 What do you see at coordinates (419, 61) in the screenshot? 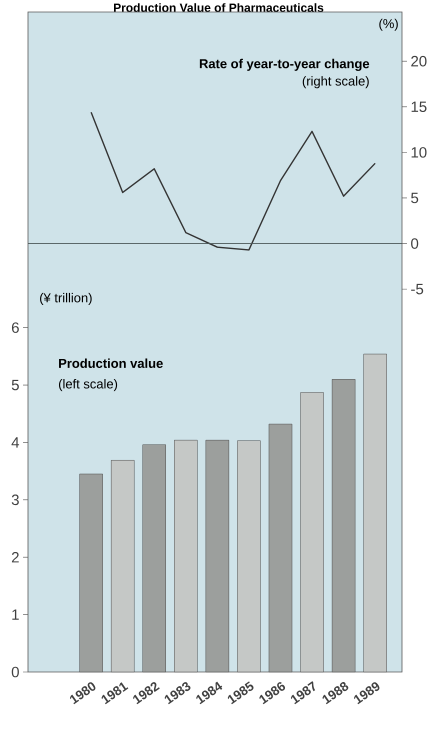
I see `y2-tick-label: 20` at bounding box center [419, 61].